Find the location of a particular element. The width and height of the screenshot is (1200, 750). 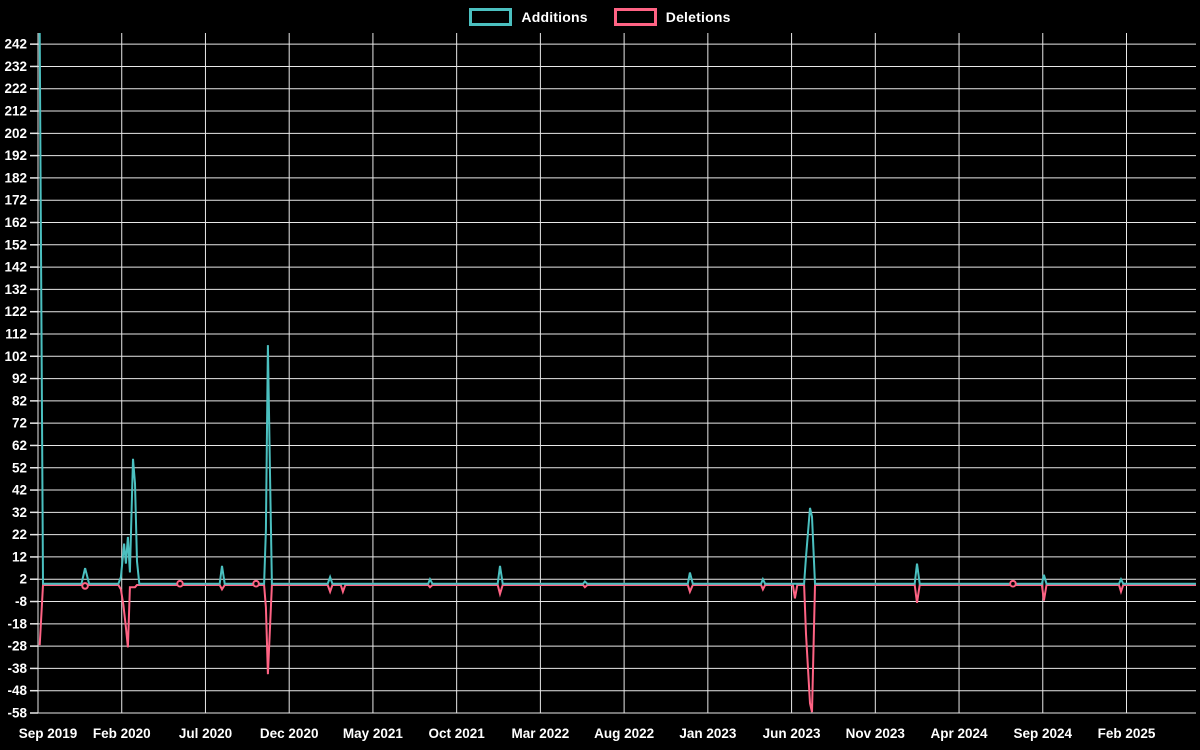

y-tick-label: 122 is located at coordinates (15, 311).